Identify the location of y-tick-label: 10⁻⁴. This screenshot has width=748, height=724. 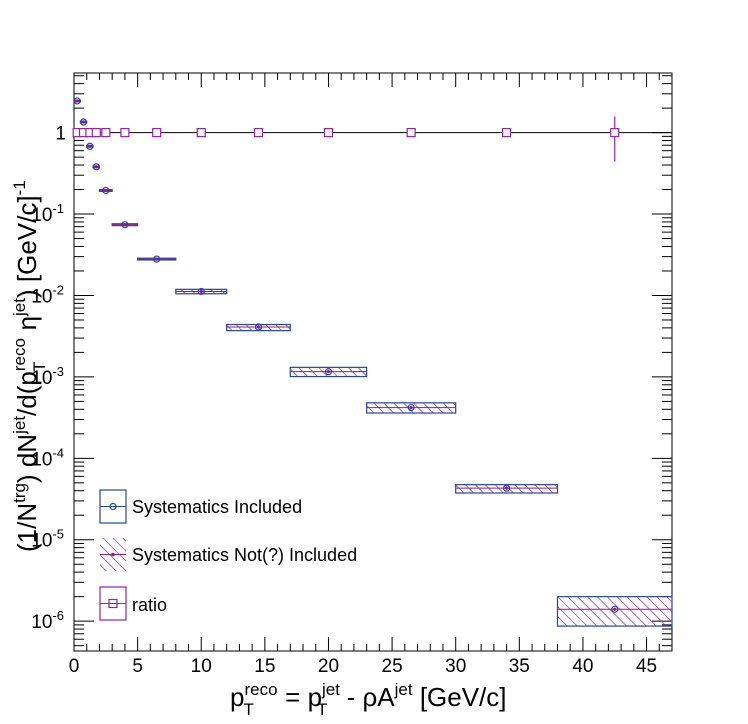
(47, 457).